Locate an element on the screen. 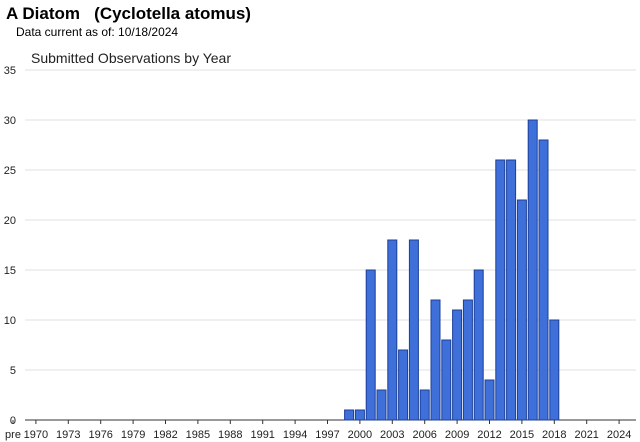 The image size is (640, 442). bar-2003 is located at coordinates (392, 330).